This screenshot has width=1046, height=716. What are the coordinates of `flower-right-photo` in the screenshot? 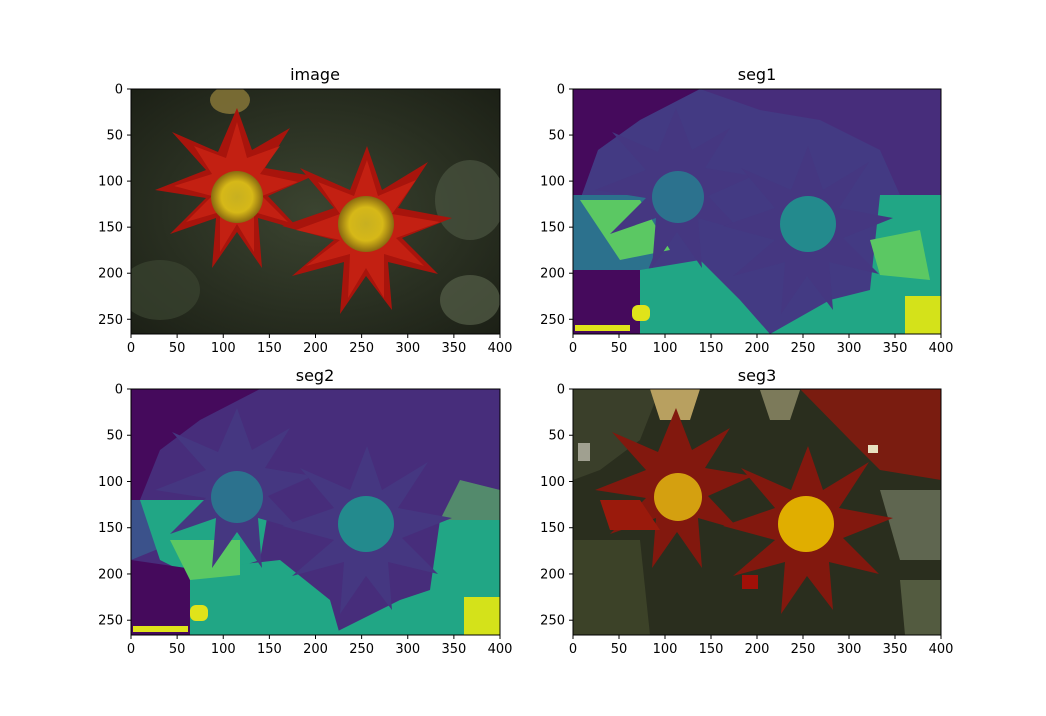 It's located at (367, 230).